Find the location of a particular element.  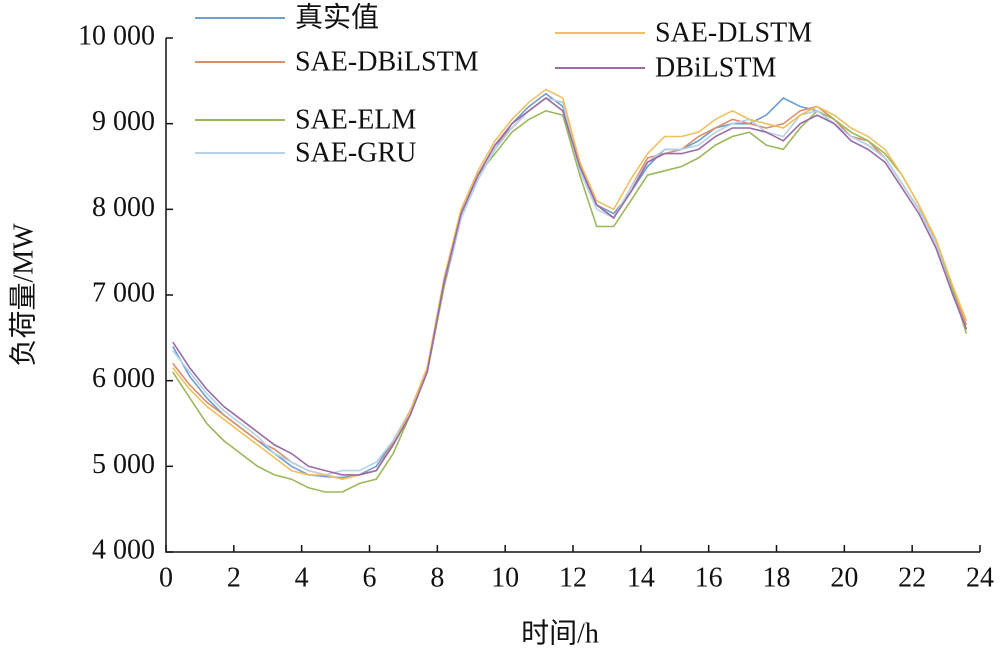

x-axis-label: 时间/h is located at coordinates (560, 633).